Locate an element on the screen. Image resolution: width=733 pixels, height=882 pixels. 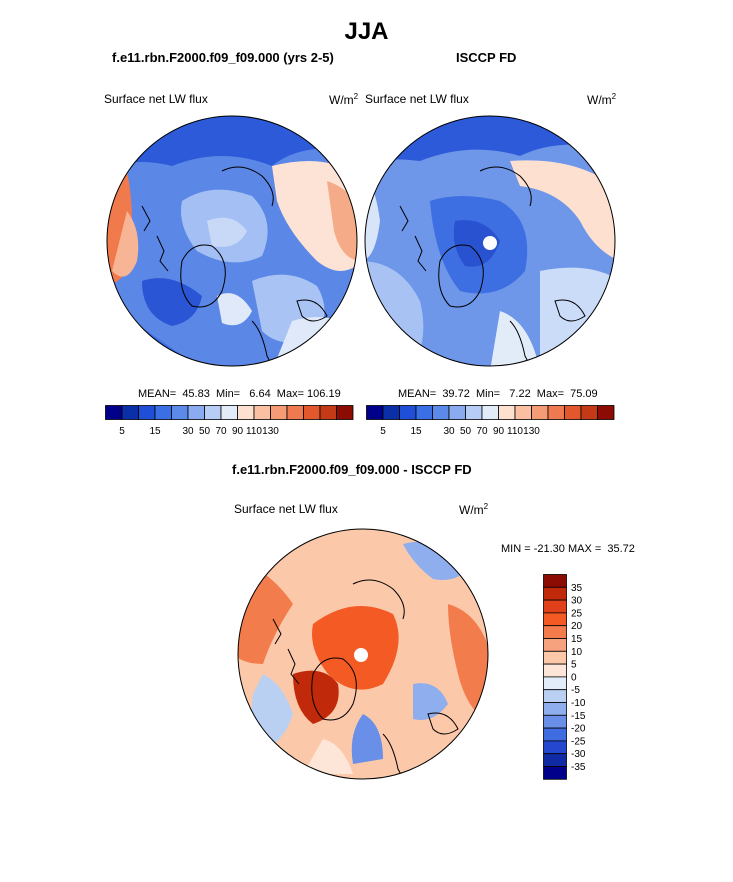
model-variable-label: Surface net LW flux is located at coordinates (156, 99).